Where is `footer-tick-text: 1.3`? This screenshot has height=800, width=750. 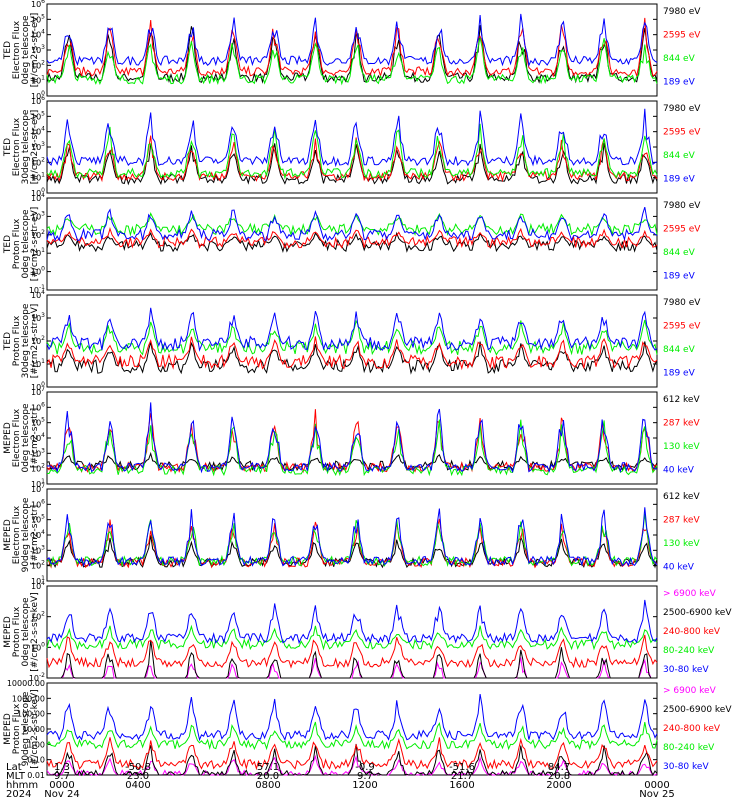 footer-tick-text: 1.3 is located at coordinates (62, 767).